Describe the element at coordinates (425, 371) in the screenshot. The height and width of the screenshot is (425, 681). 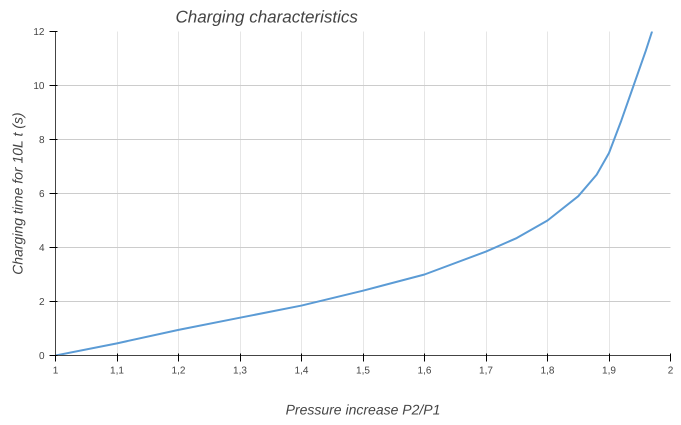
I see `x-tick-label: 1,6` at that location.